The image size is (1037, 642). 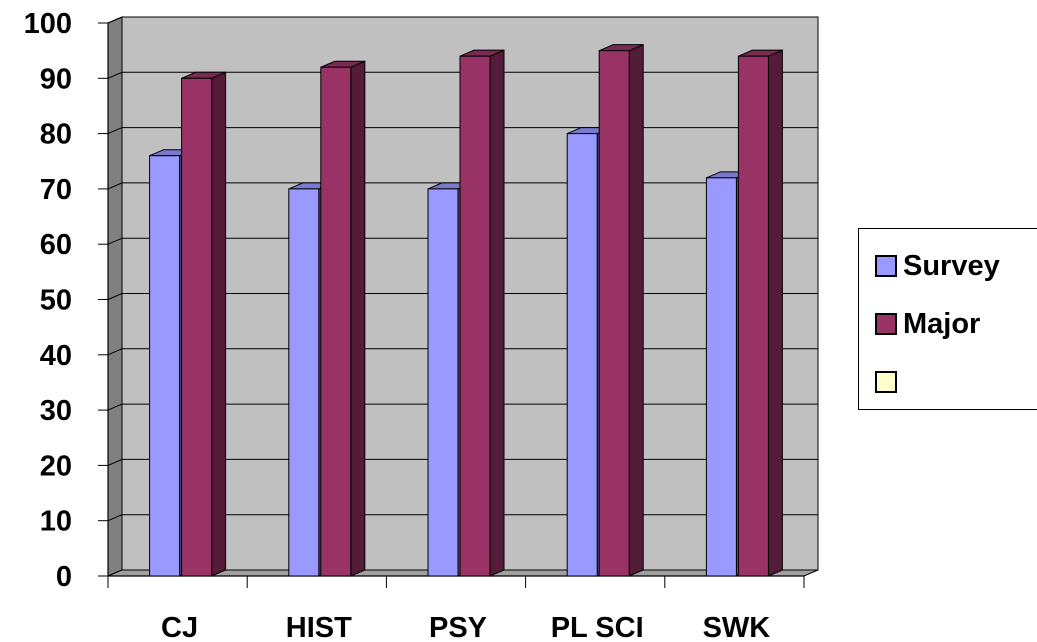 What do you see at coordinates (942, 324) in the screenshot?
I see `legend-label-major: Major` at bounding box center [942, 324].